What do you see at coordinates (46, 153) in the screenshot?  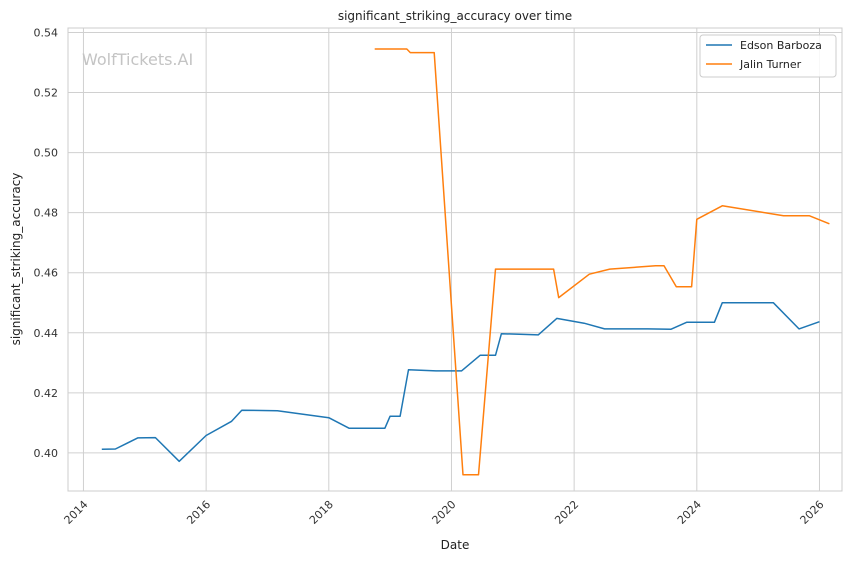 I see `y-tick-label: 0.50` at bounding box center [46, 153].